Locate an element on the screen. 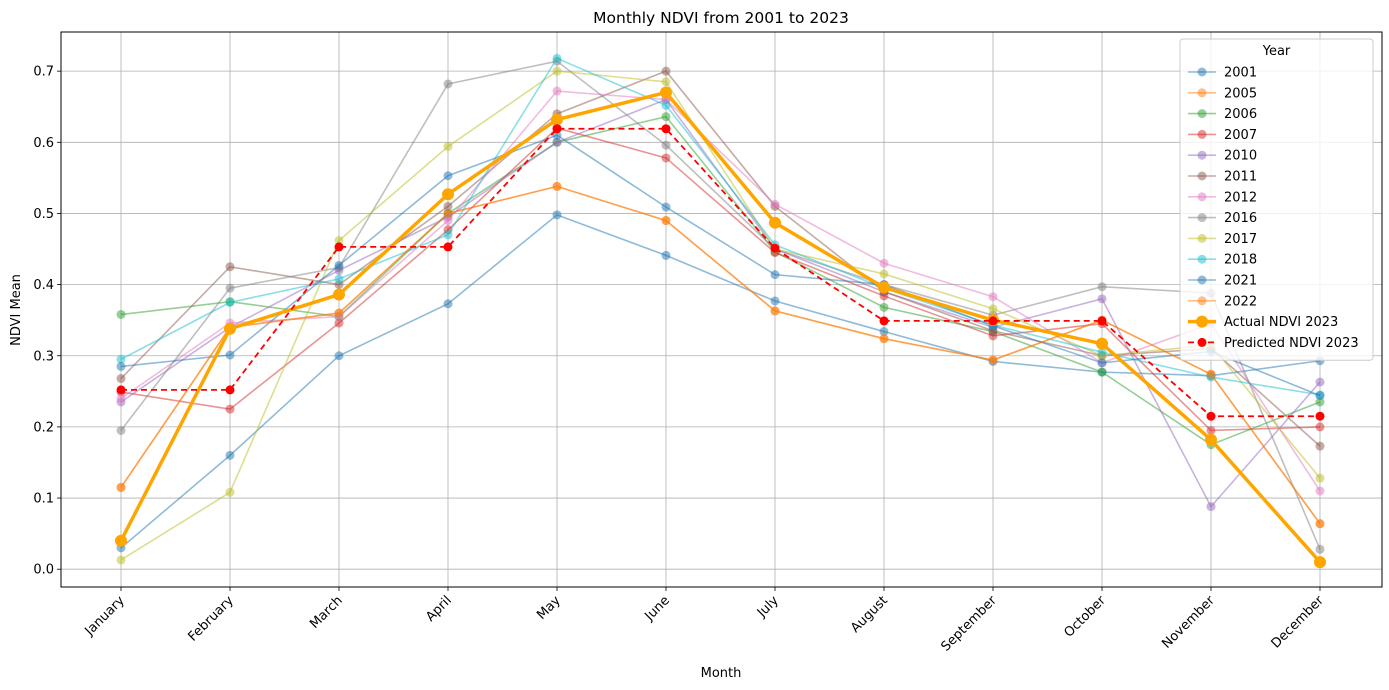 The height and width of the screenshot is (690, 1389). x-tick-label: June is located at coordinates (656, 608).